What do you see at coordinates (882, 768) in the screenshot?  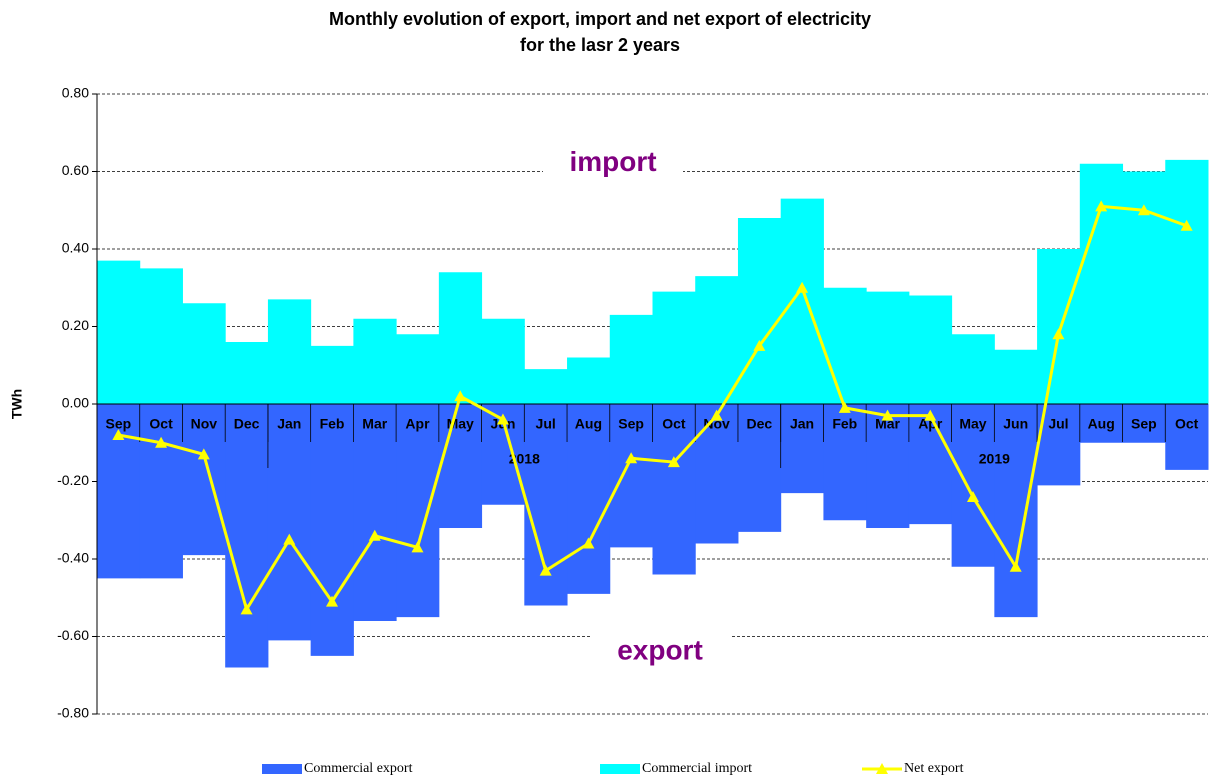 I see `legend-marker` at bounding box center [882, 768].